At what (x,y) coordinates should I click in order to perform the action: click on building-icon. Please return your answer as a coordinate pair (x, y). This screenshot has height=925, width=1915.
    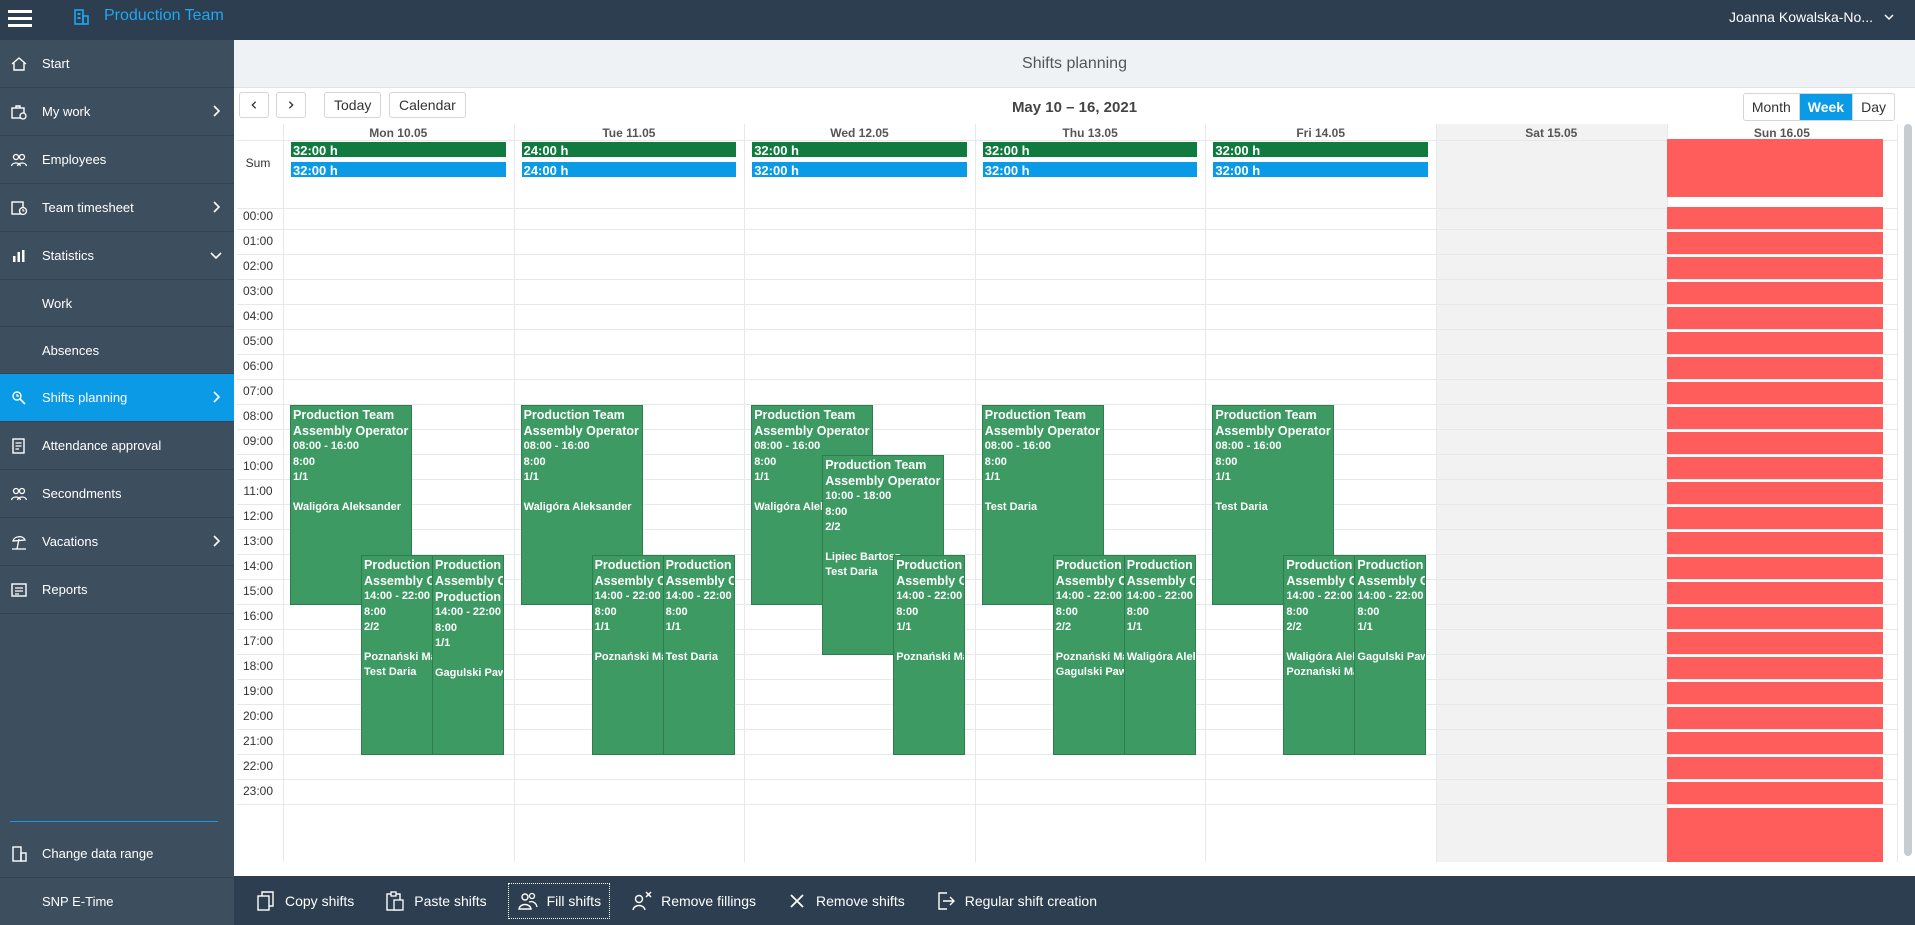
    Looking at the image, I should click on (81, 17).